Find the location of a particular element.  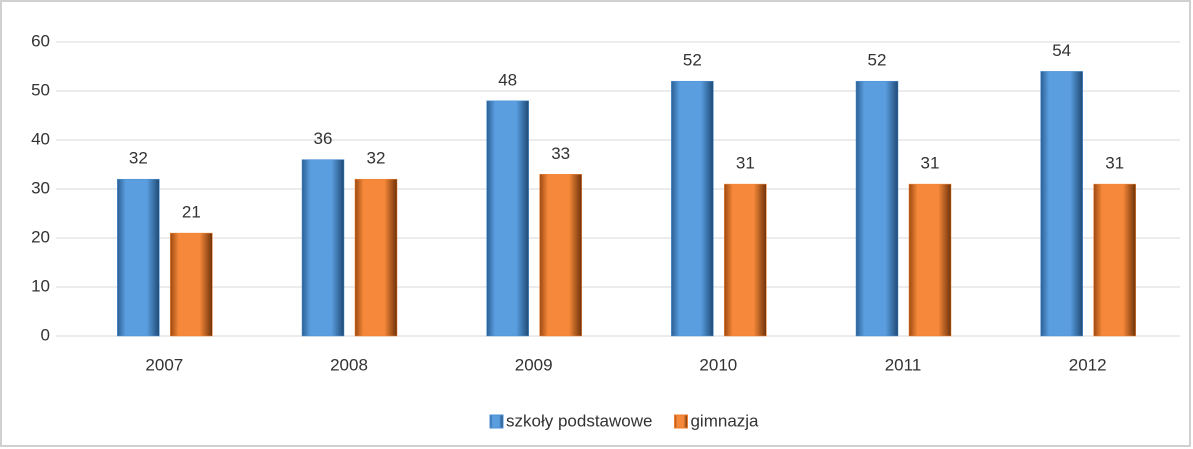

x-tick-label: 2012 is located at coordinates (1088, 364).